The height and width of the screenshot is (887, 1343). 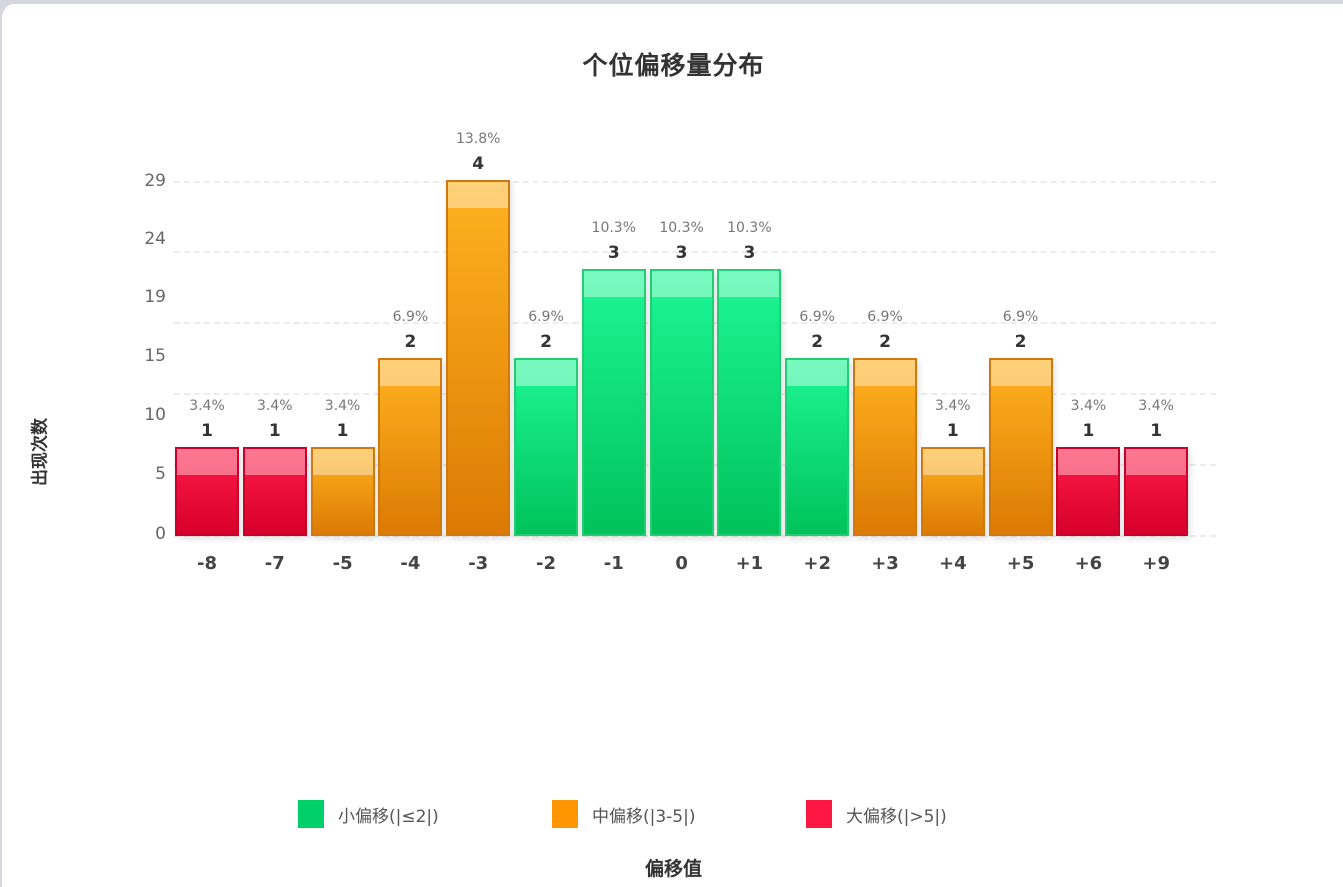 I want to click on x-tick-label: -7, so click(x=274, y=563).